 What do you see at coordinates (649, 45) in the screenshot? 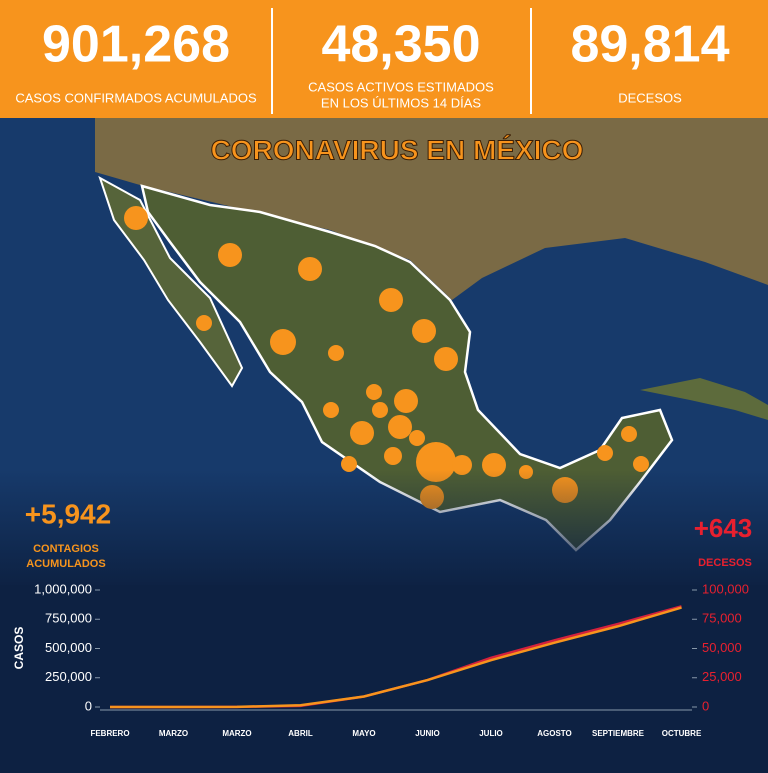
I see `stat-number: 89,814` at bounding box center [649, 45].